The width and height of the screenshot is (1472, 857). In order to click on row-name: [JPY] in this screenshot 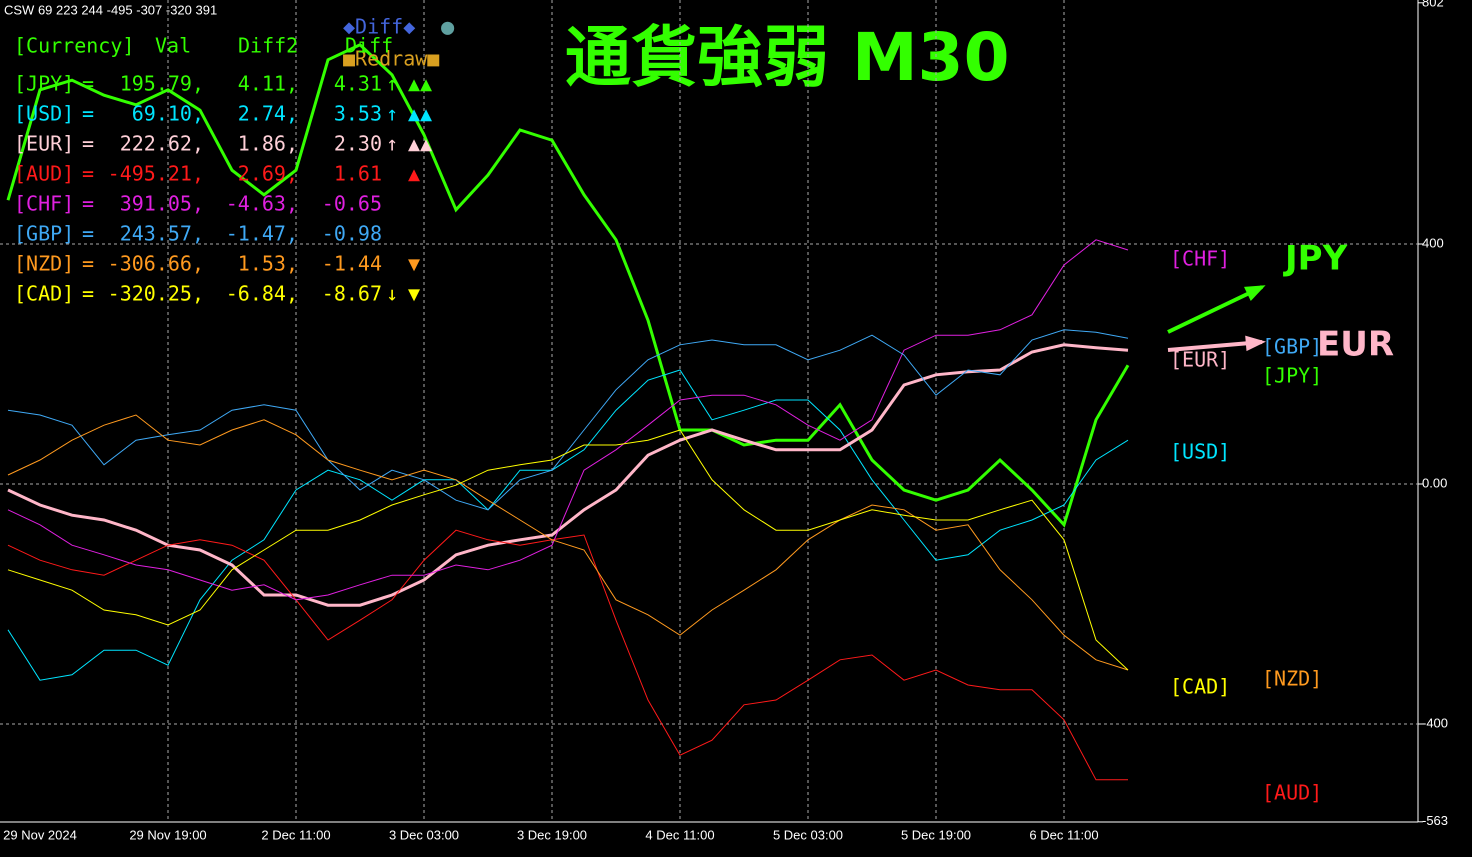, I will do `click(44, 84)`.